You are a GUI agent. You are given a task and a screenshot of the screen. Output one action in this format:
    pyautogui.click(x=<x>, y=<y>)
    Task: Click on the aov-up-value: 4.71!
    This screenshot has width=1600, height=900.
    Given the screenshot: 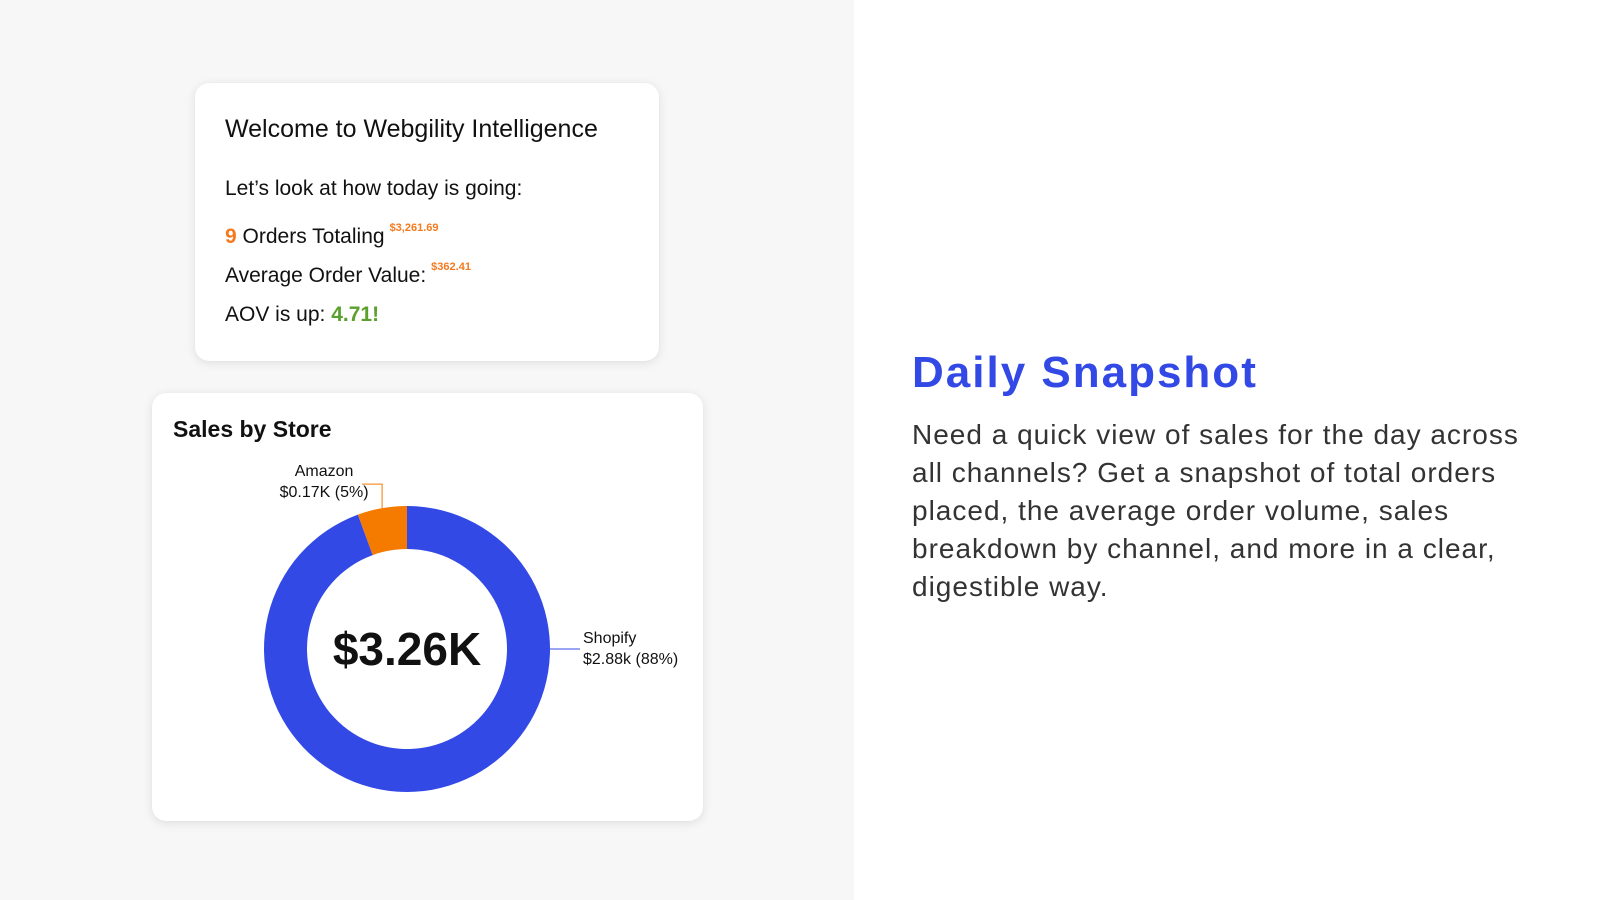 What is the action you would take?
    pyautogui.click(x=355, y=314)
    